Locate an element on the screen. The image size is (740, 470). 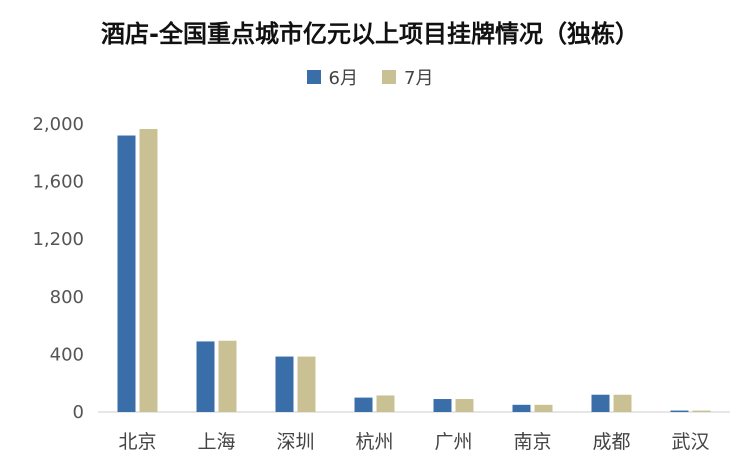
y-tick-label: 400 is located at coordinates (67, 354).